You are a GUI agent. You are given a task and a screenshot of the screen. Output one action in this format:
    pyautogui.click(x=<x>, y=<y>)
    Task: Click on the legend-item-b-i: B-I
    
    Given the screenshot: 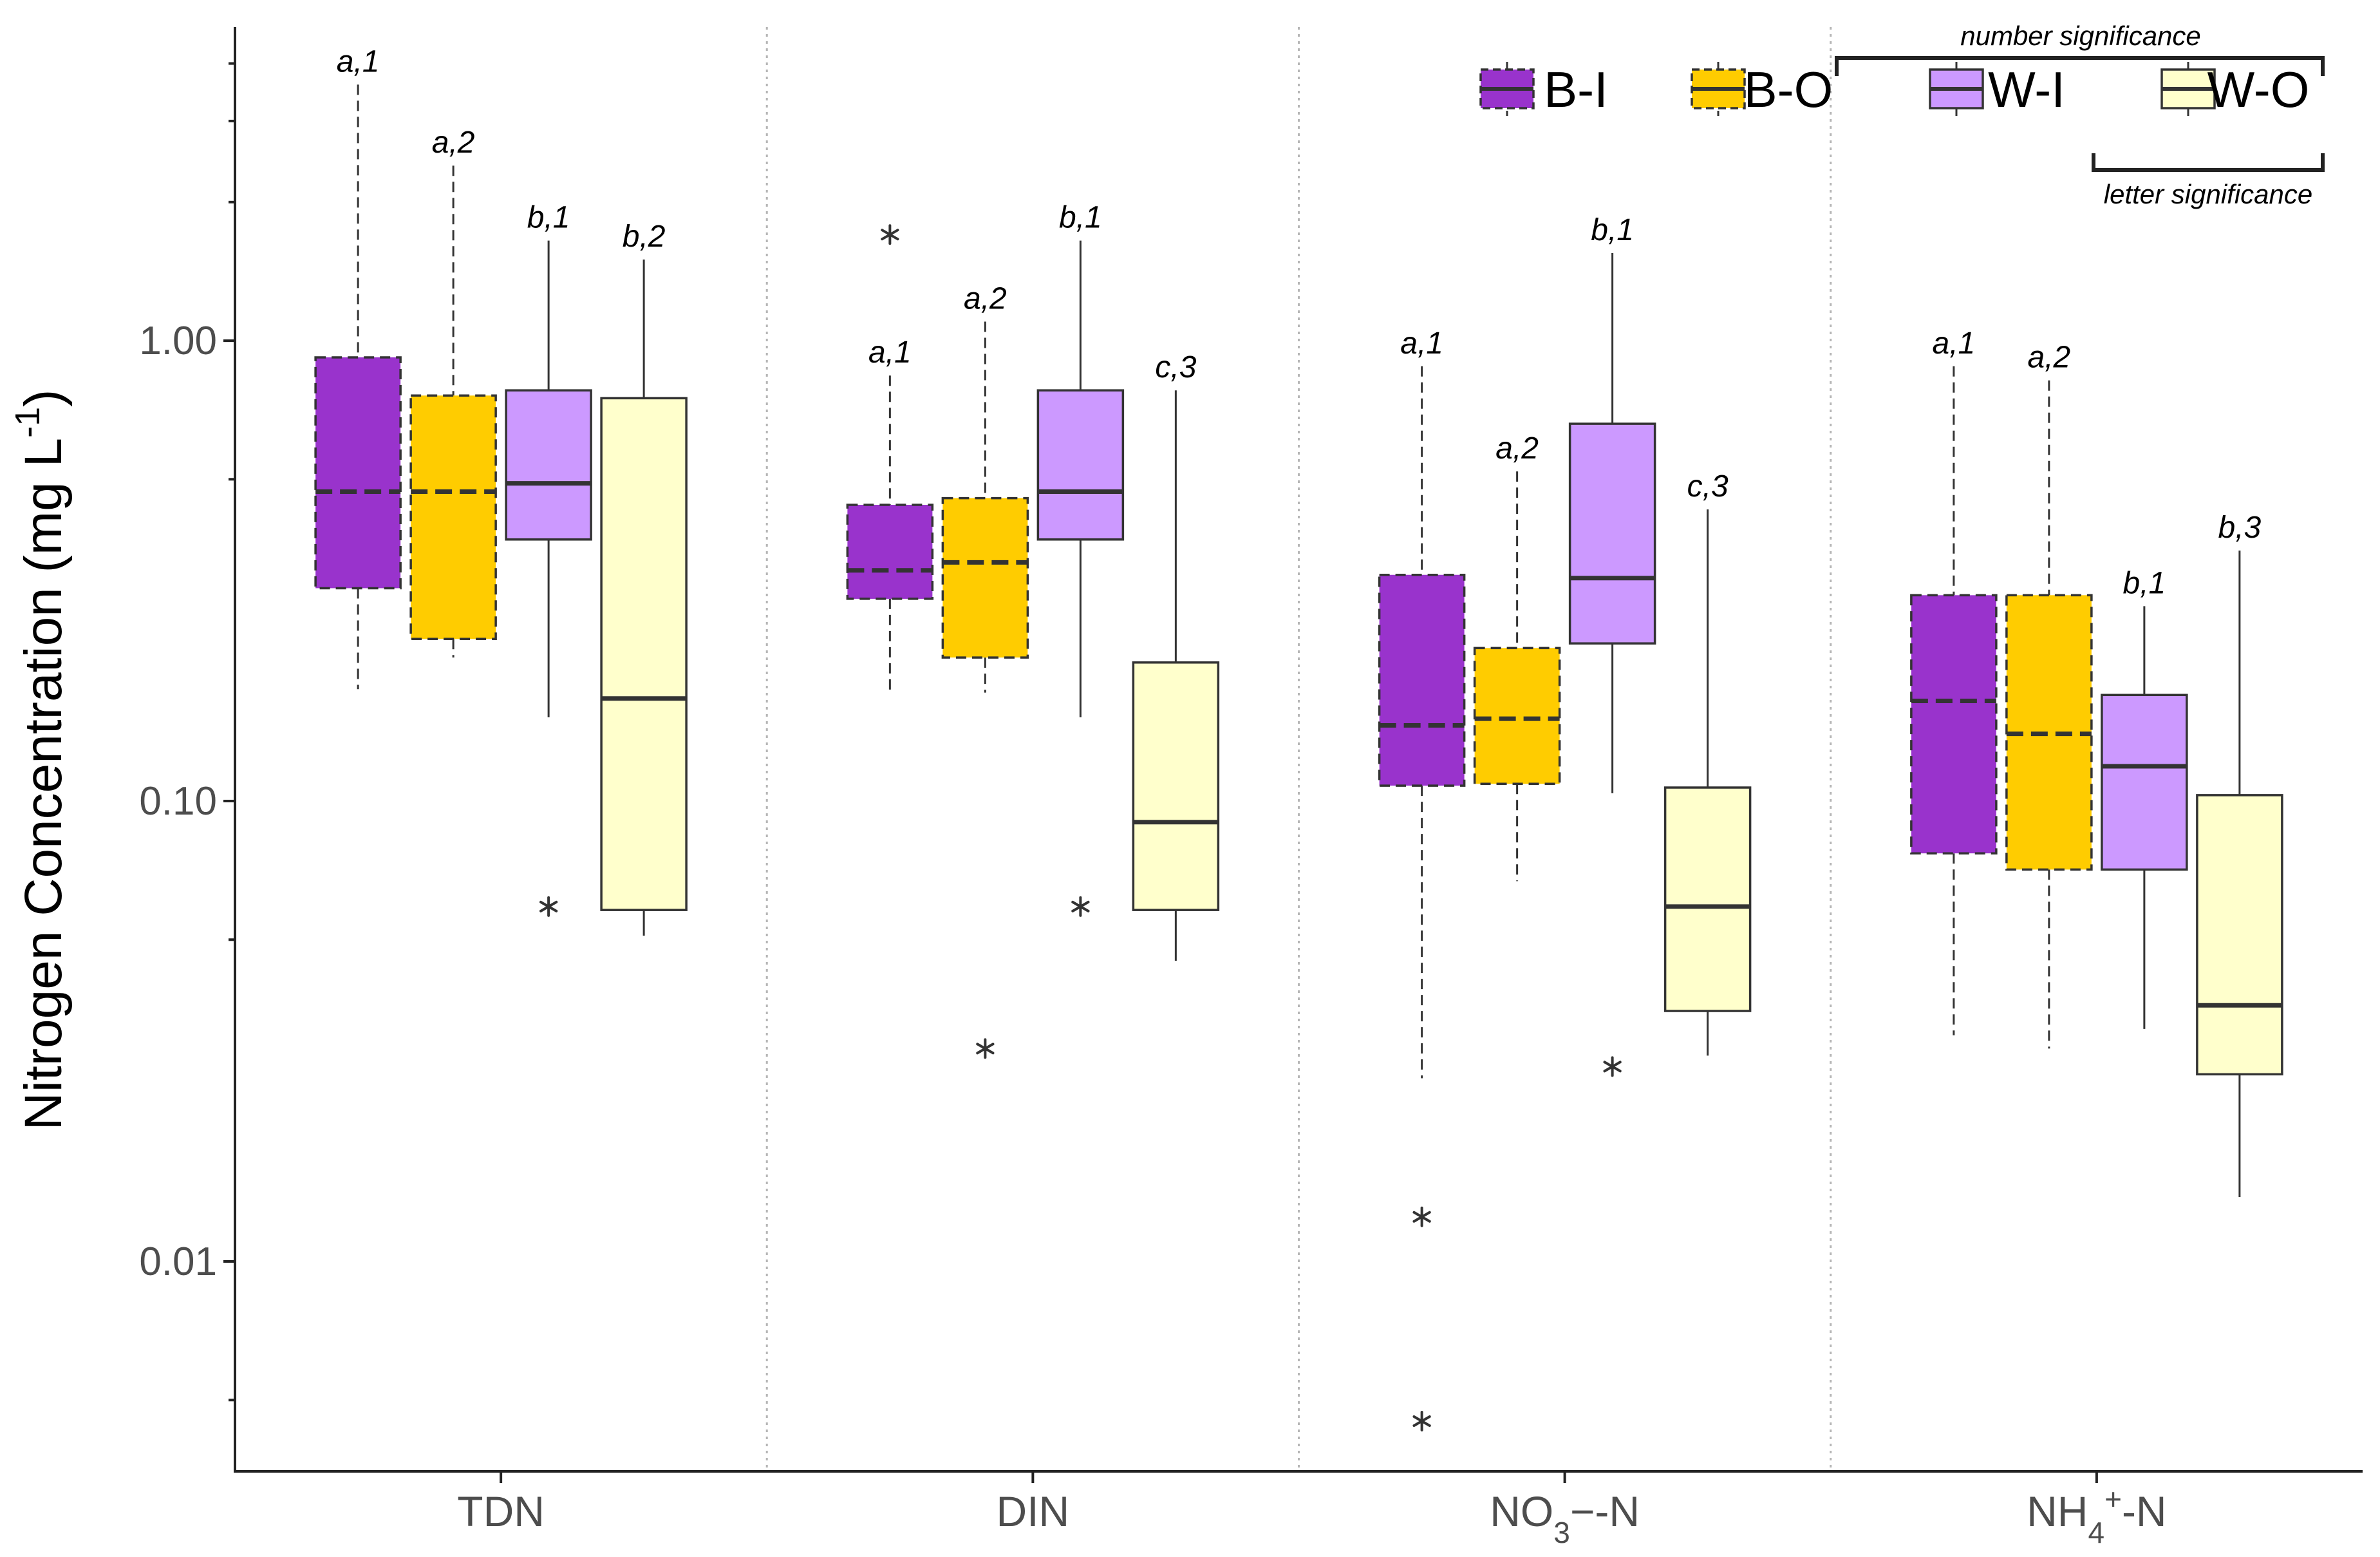 What is the action you would take?
    pyautogui.click(x=1543, y=89)
    